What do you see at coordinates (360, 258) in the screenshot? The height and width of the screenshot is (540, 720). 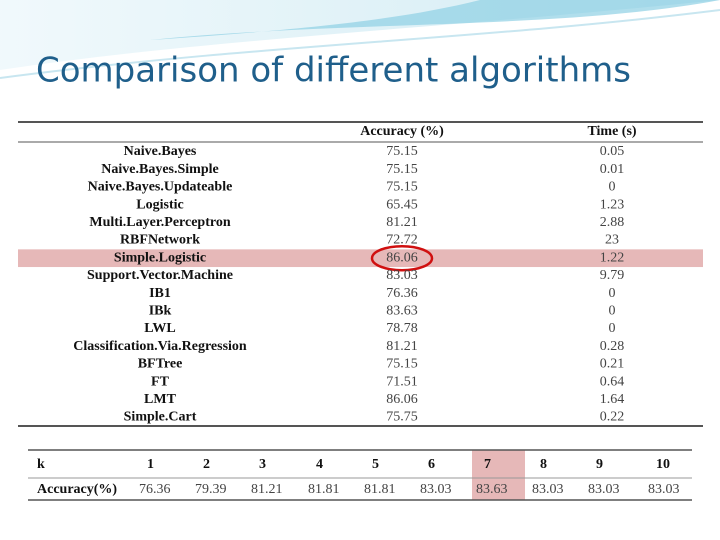 I see `row-highlight` at bounding box center [360, 258].